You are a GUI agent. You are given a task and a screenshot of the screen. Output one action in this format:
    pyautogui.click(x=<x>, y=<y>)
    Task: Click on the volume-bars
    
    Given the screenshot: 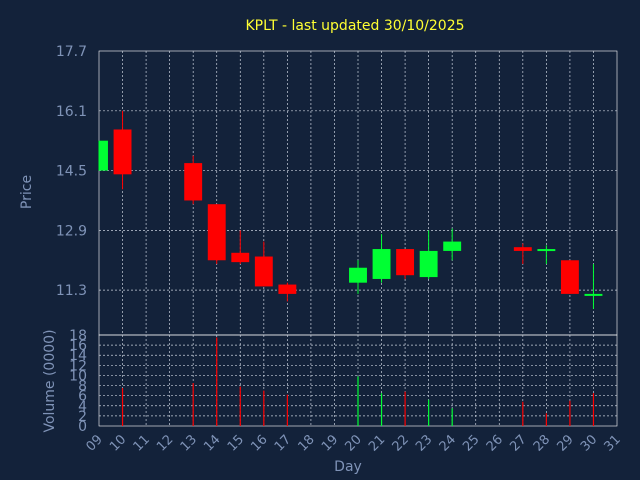 What is the action you would take?
    pyautogui.click(x=358, y=381)
    